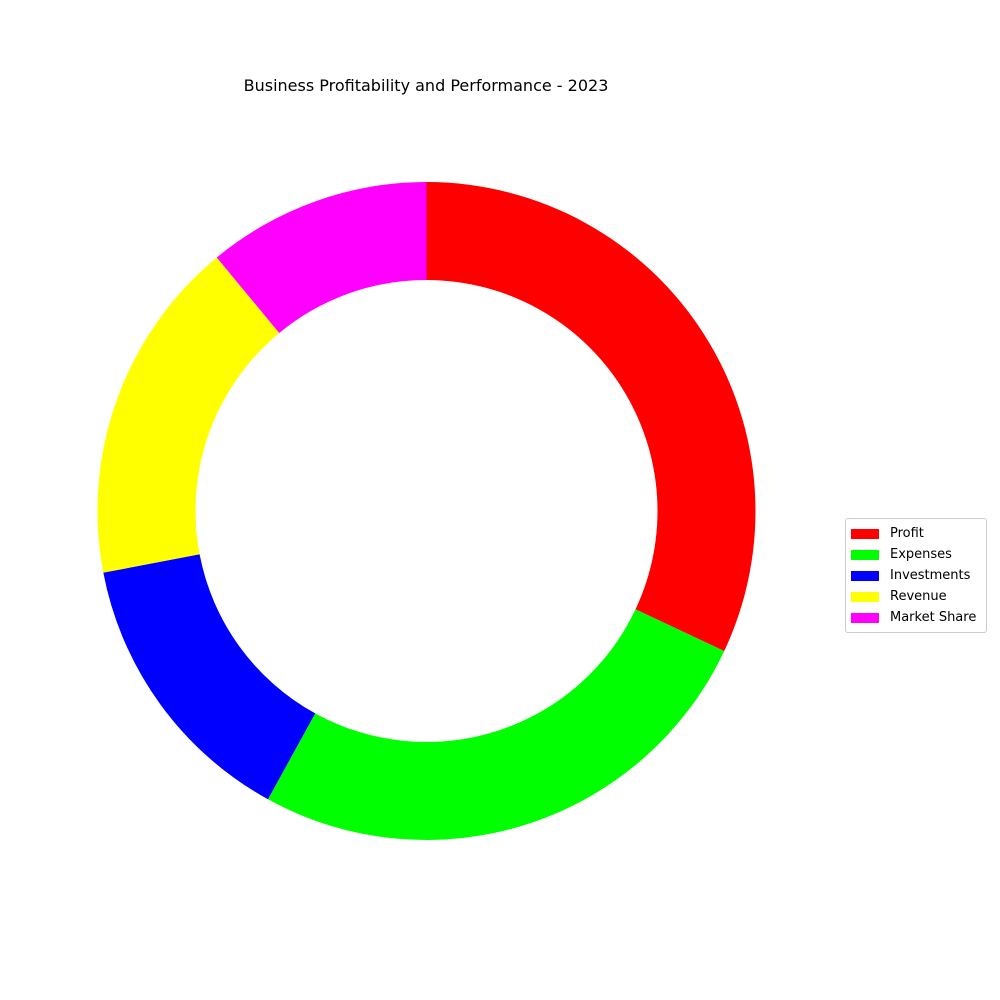 The image size is (1000, 1000). I want to click on legend-item: Market Share, so click(916, 617).